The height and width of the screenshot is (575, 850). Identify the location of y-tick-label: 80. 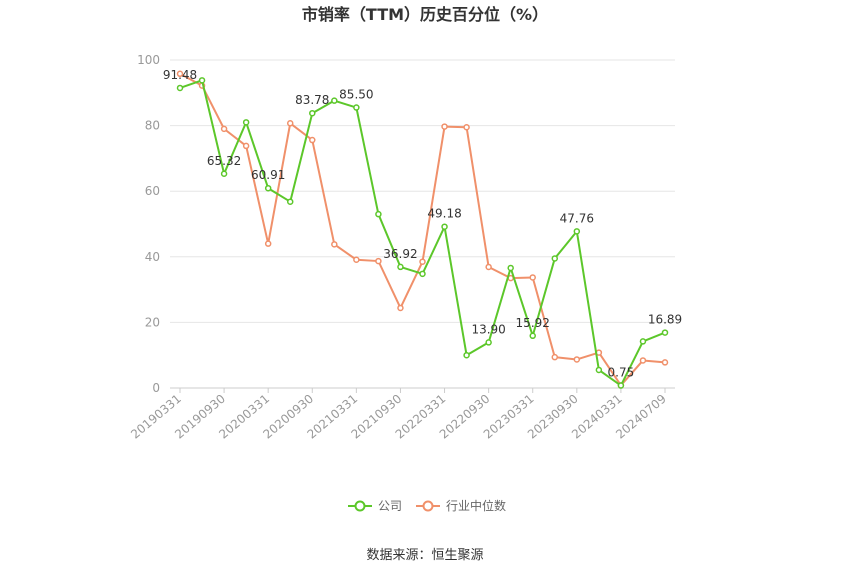
(152, 126).